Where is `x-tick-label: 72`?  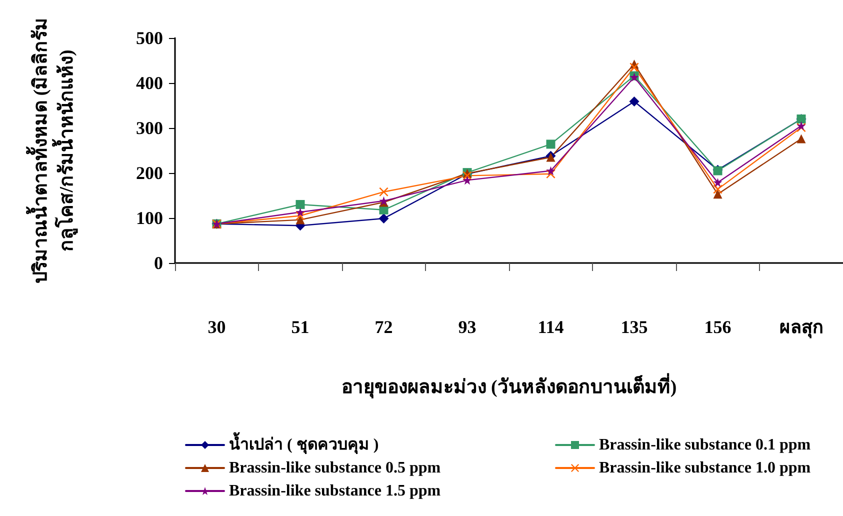 x-tick-label: 72 is located at coordinates (383, 327).